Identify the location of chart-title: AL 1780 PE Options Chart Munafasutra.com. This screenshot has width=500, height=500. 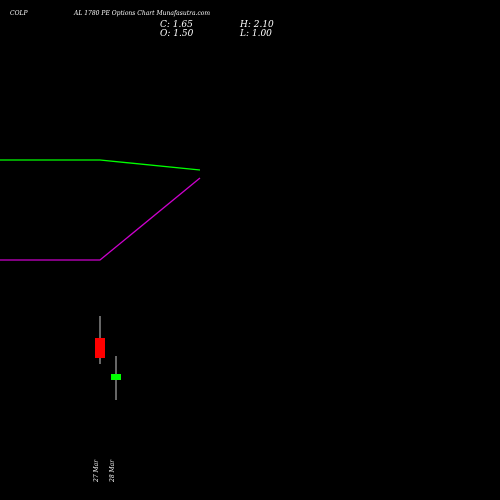
(142, 13).